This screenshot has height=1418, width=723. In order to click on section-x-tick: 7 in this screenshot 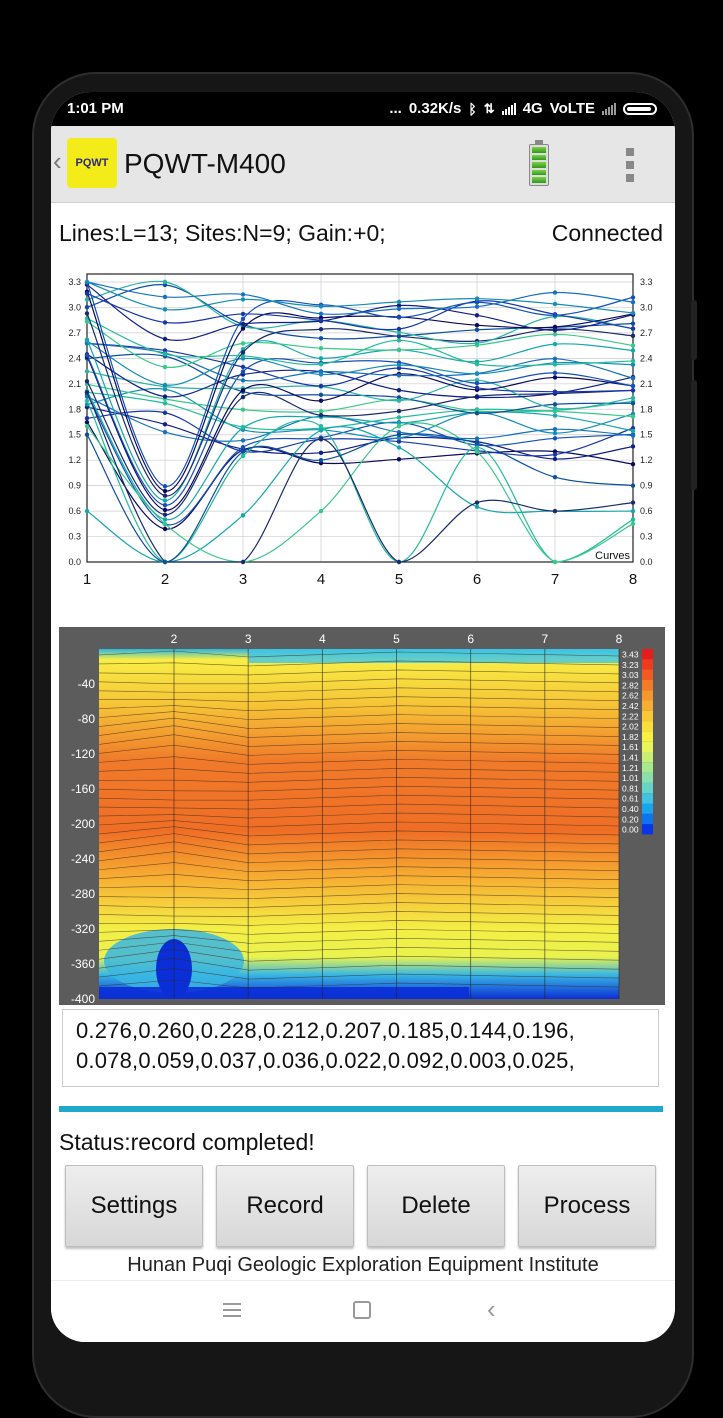, I will do `click(544, 639)`.